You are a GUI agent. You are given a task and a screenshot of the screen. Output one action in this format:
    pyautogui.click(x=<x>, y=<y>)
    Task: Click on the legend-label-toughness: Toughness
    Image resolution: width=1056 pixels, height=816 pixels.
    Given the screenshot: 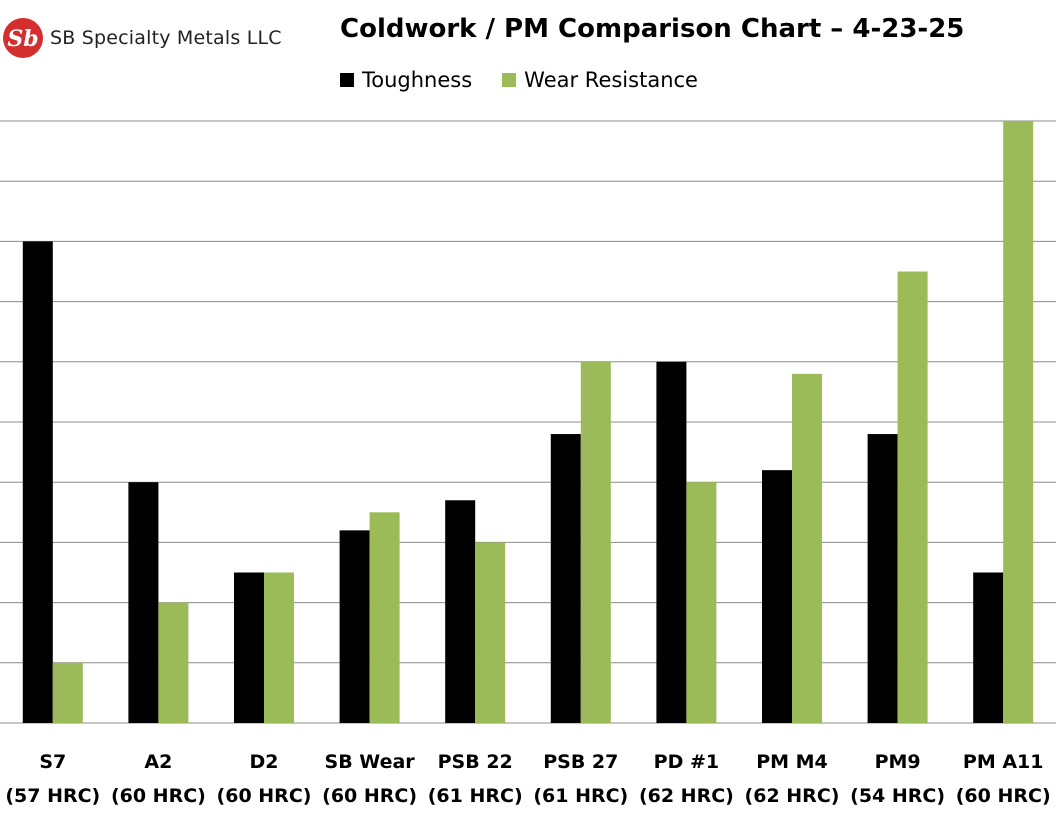 What is the action you would take?
    pyautogui.click(x=417, y=80)
    